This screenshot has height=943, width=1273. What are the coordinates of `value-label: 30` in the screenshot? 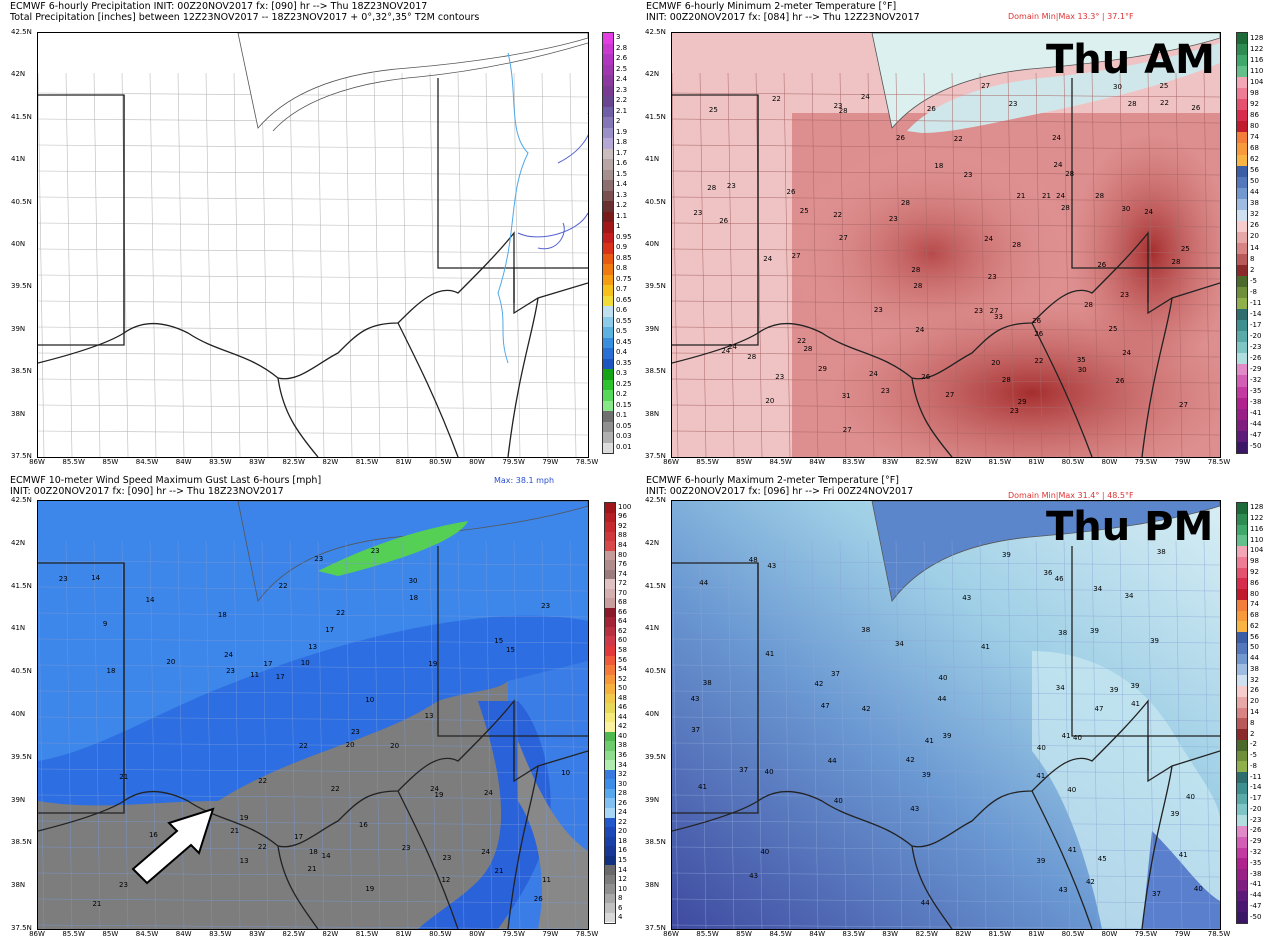 It's located at (1126, 209).